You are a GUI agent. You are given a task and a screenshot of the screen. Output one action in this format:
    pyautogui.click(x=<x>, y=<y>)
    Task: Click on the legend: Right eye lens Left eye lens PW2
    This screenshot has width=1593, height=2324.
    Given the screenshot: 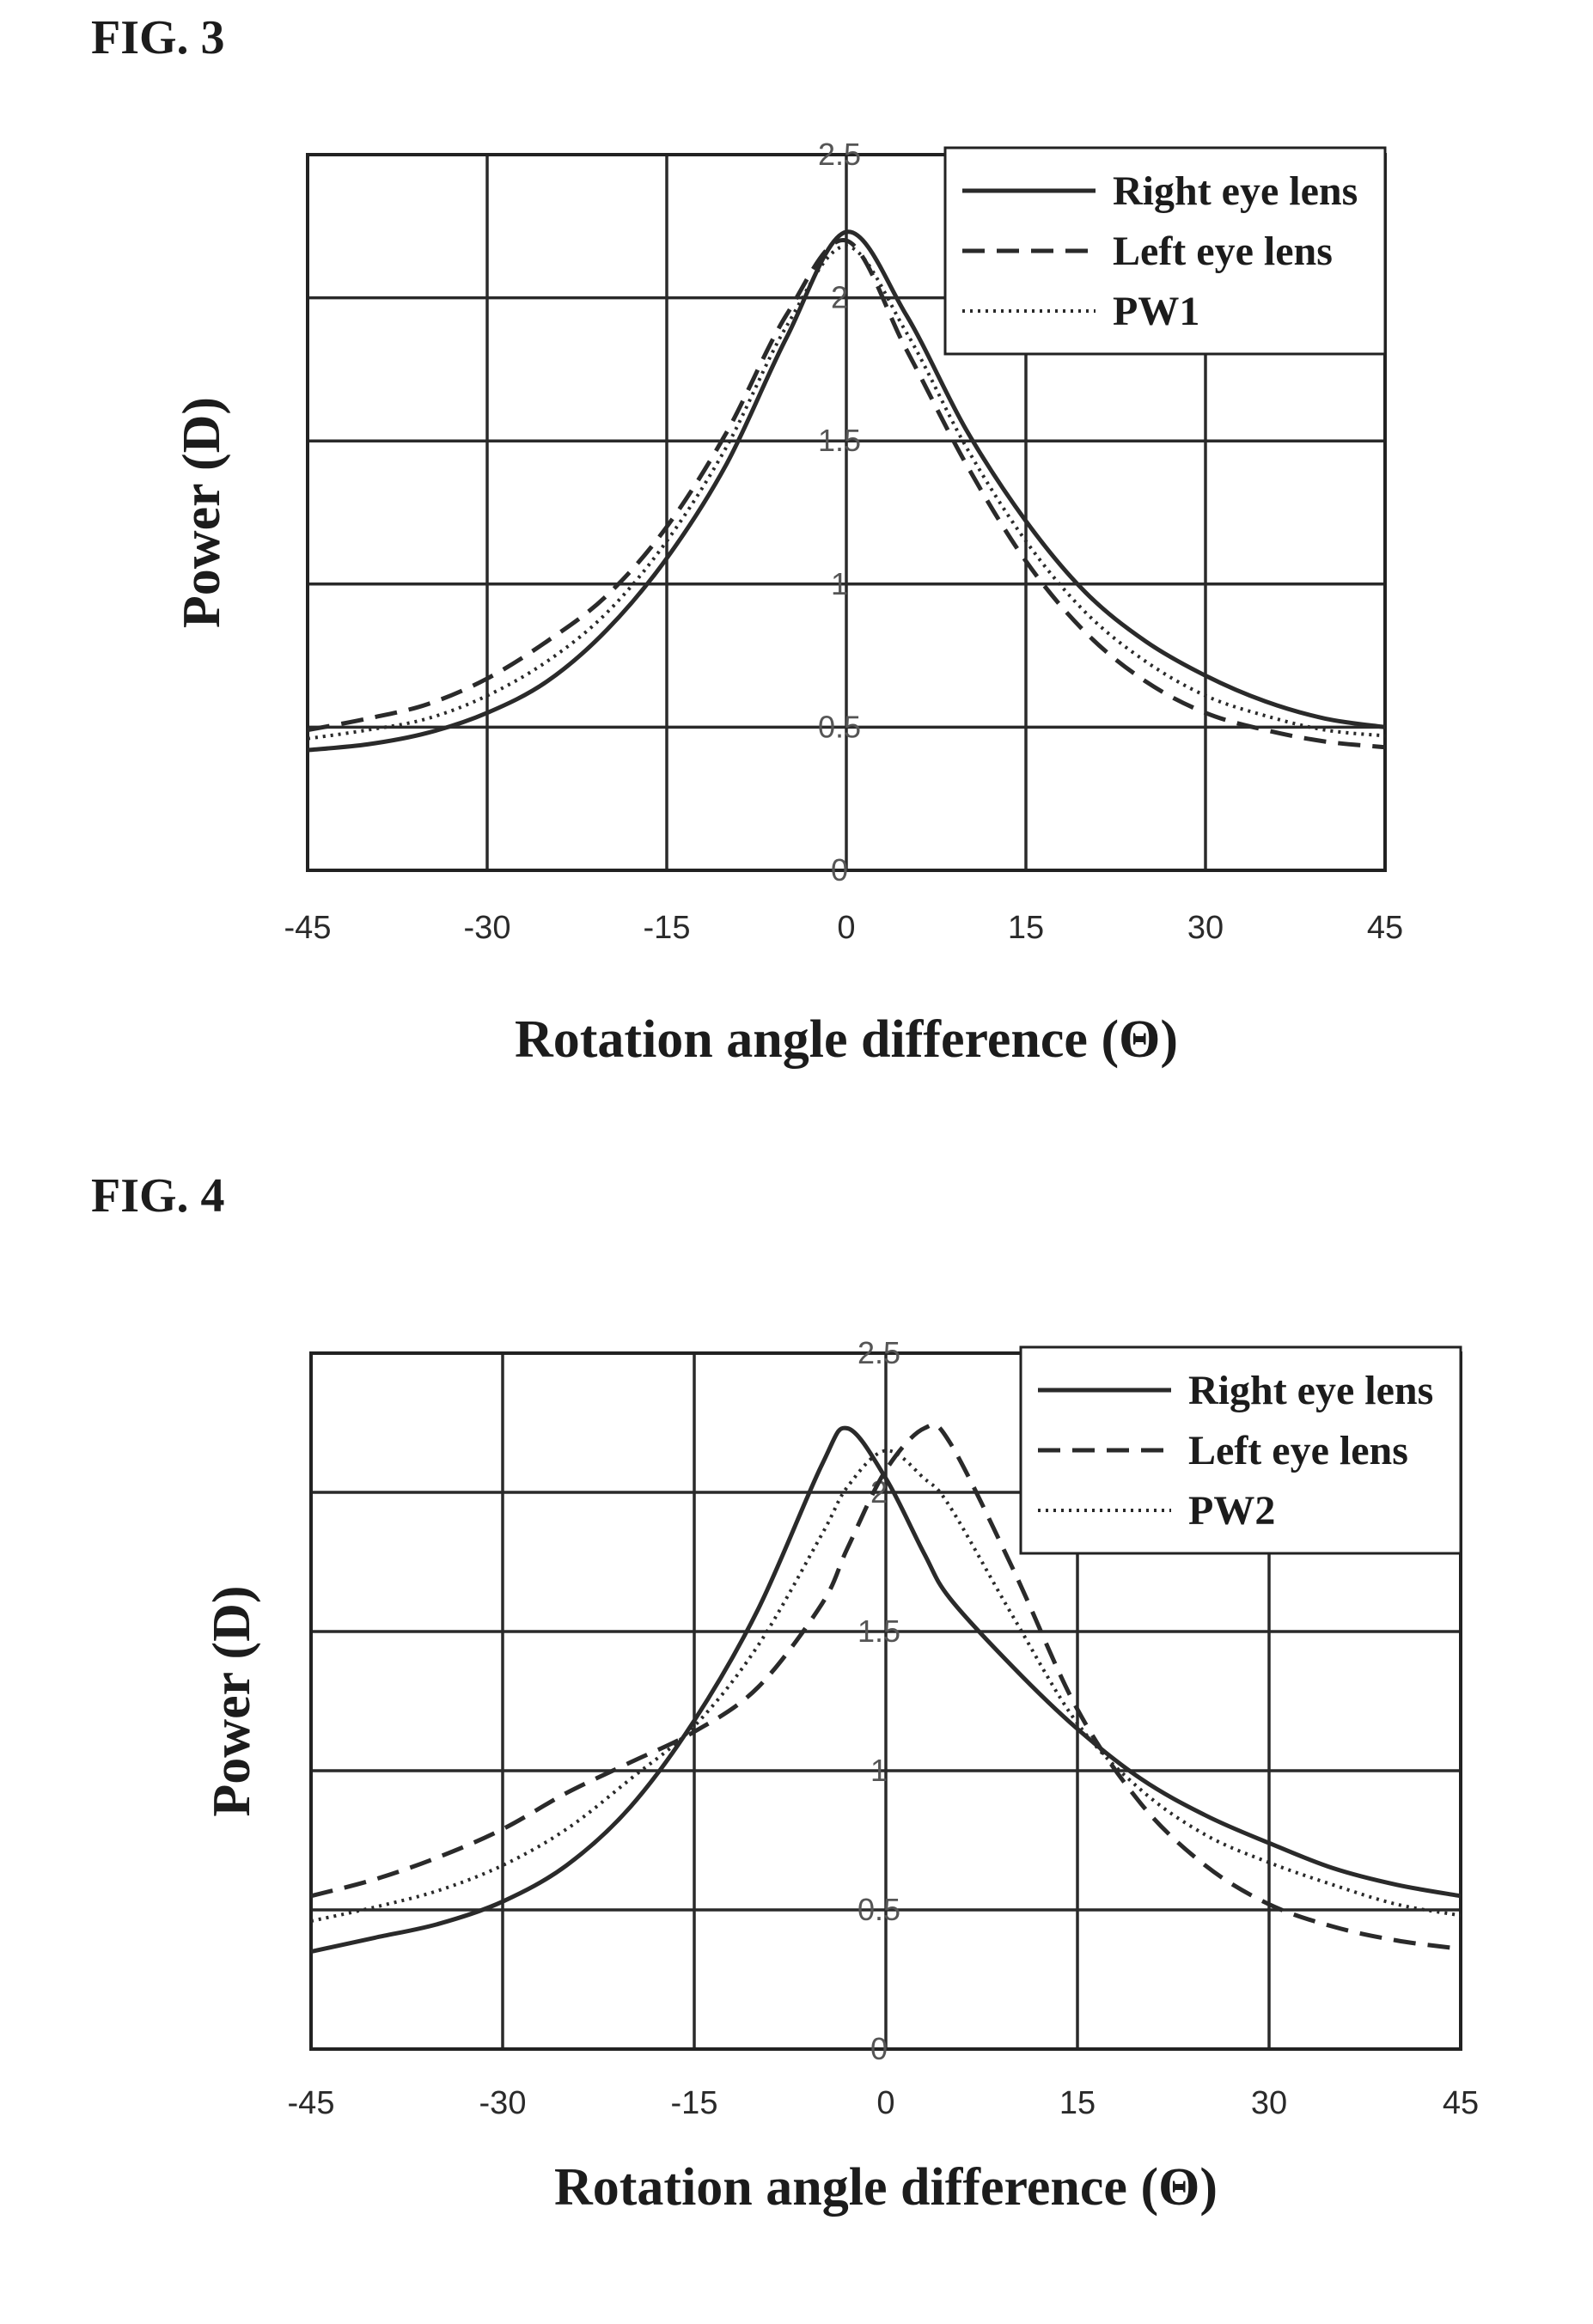 What is the action you would take?
    pyautogui.click(x=1241, y=1450)
    